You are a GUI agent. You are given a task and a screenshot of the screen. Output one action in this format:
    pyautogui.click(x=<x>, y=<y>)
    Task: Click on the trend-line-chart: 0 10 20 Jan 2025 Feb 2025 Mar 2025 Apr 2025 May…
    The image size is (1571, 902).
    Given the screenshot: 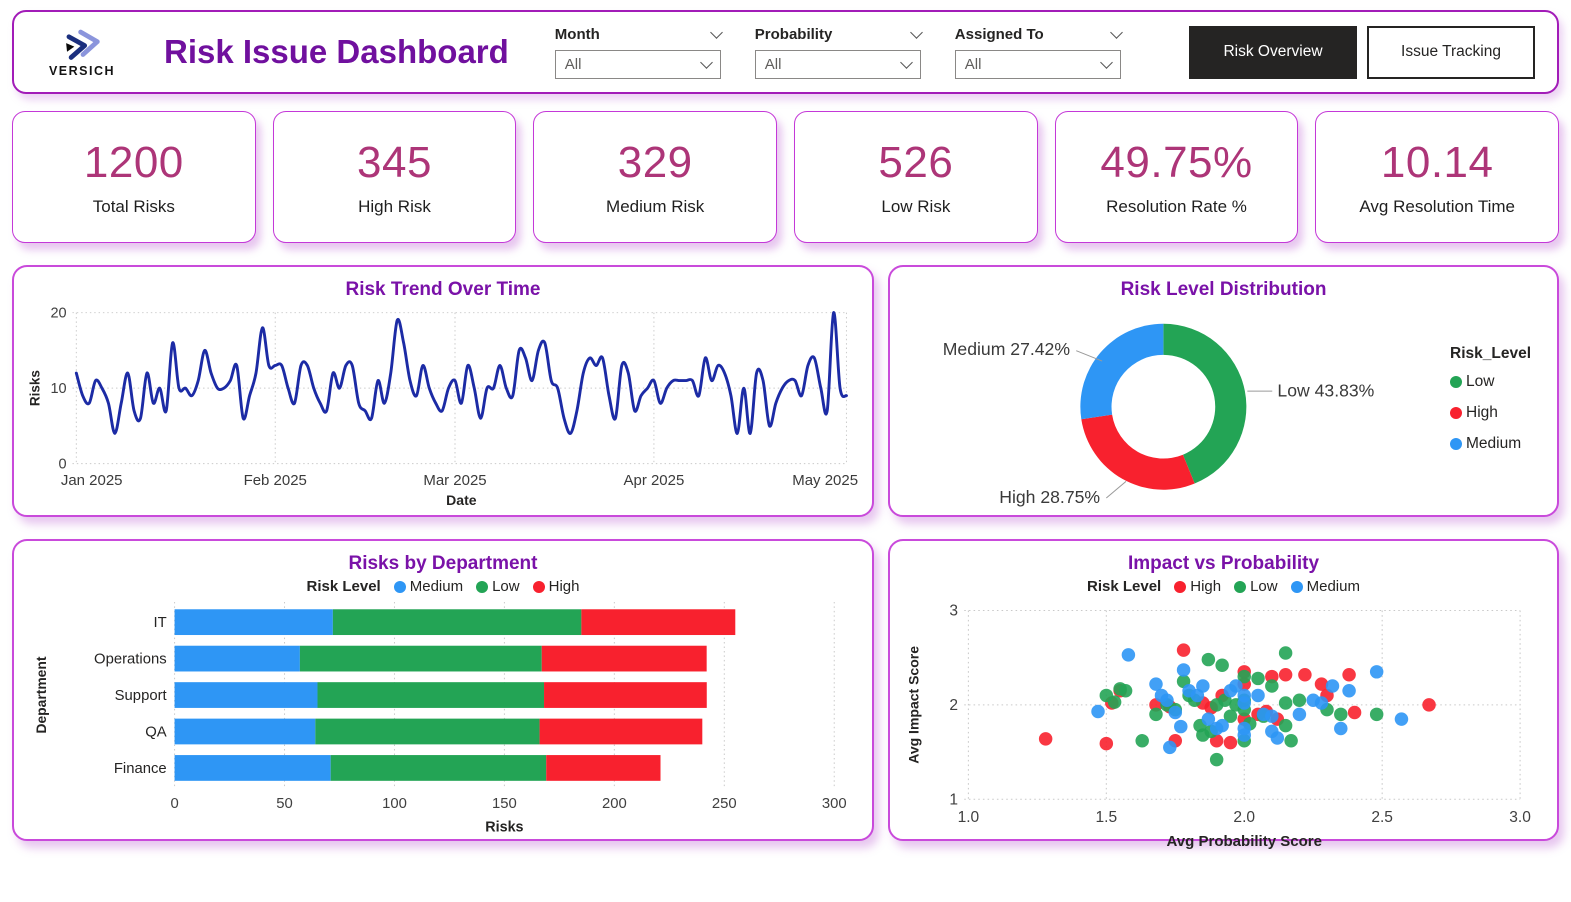 What is the action you would take?
    pyautogui.click(x=443, y=406)
    